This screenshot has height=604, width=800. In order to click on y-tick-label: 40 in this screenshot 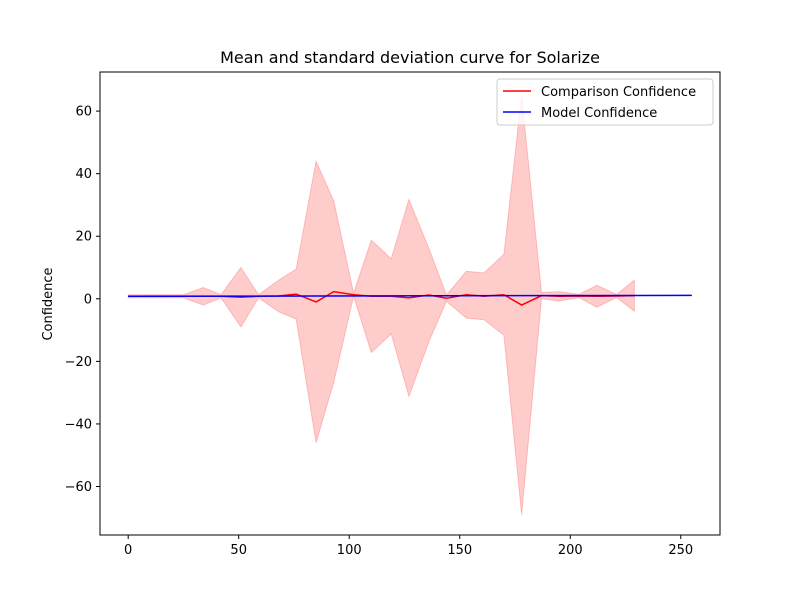, I will do `click(83, 174)`.